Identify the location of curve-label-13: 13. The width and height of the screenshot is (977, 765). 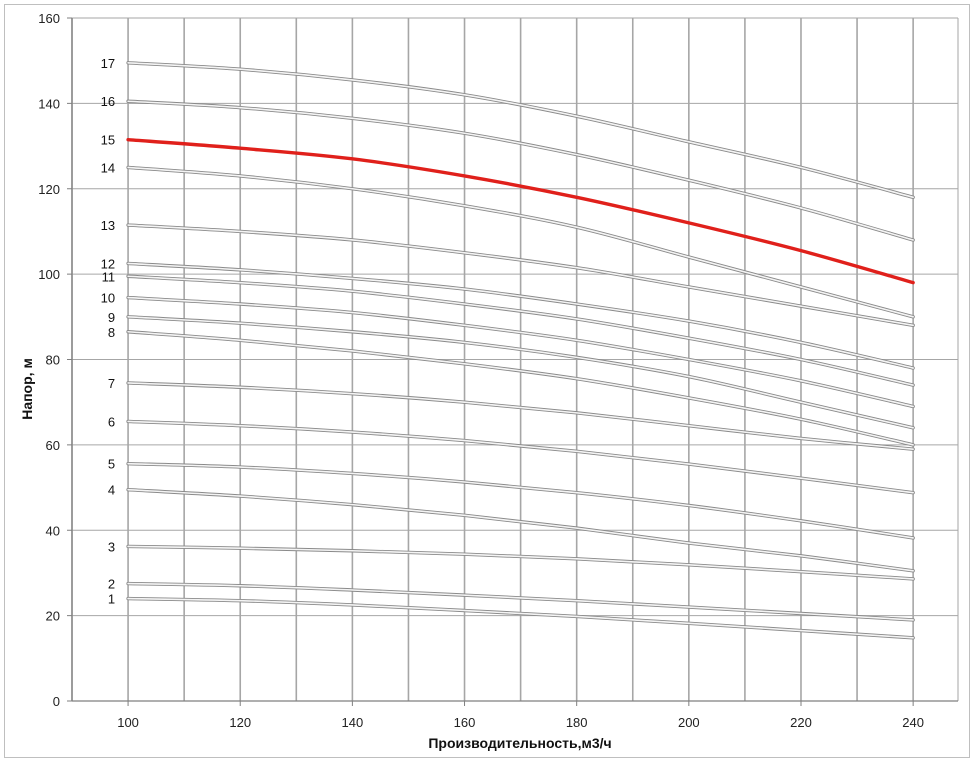
(108, 225).